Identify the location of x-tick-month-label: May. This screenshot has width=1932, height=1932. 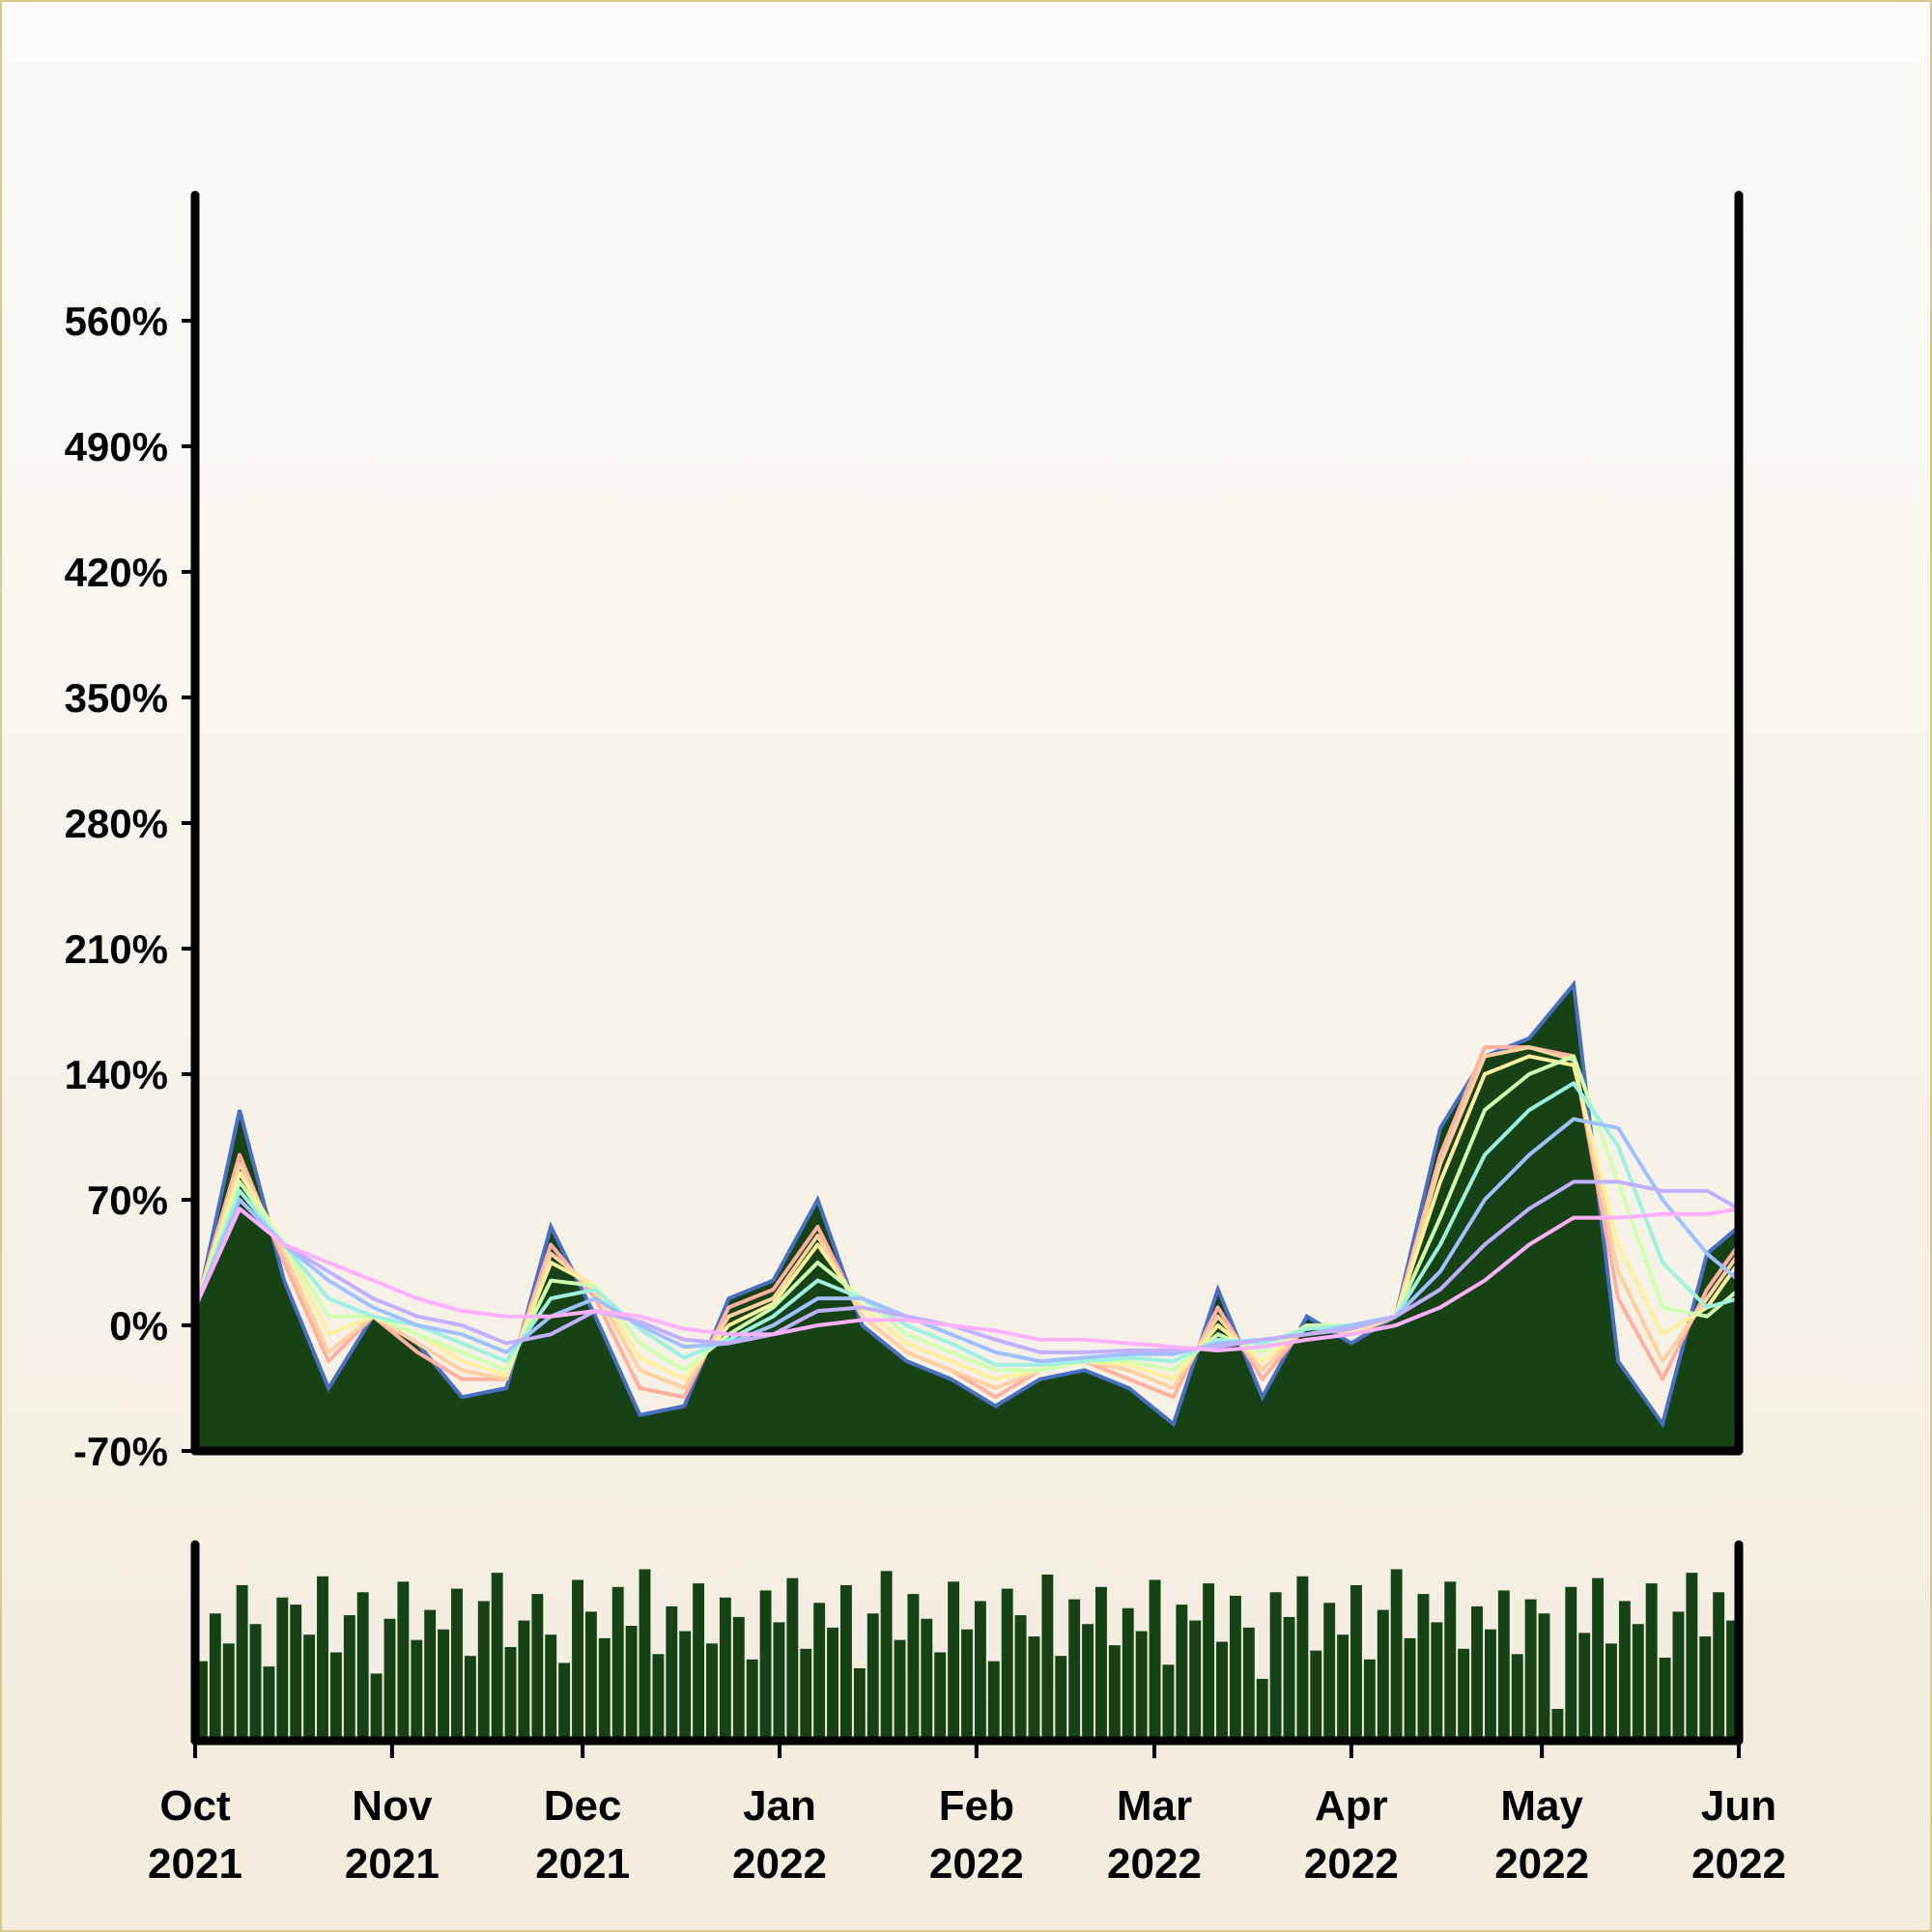
(1541, 1806).